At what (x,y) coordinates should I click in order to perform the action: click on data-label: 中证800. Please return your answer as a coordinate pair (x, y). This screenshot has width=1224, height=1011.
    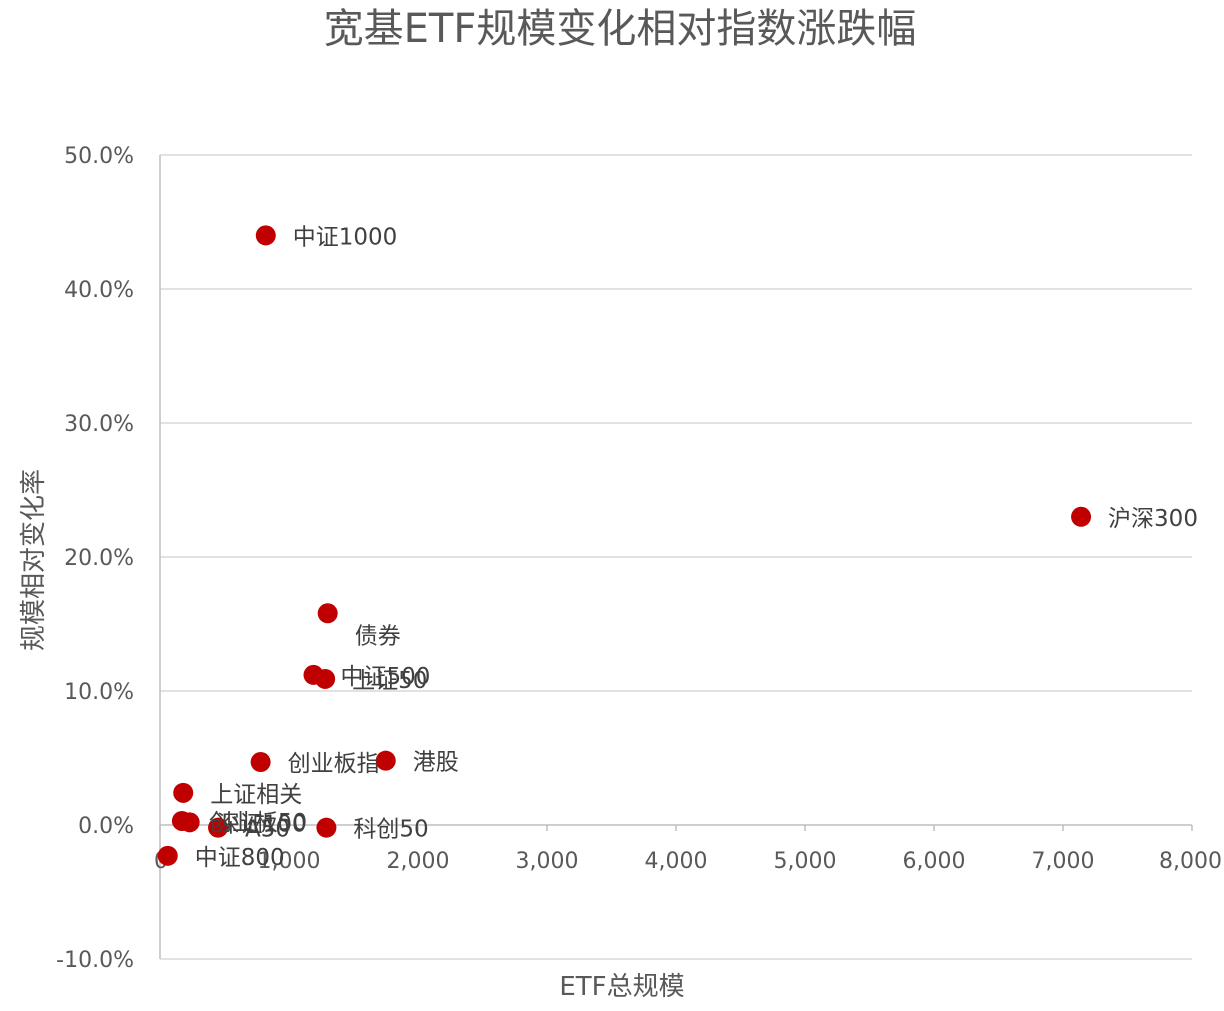
    Looking at the image, I should click on (240, 858).